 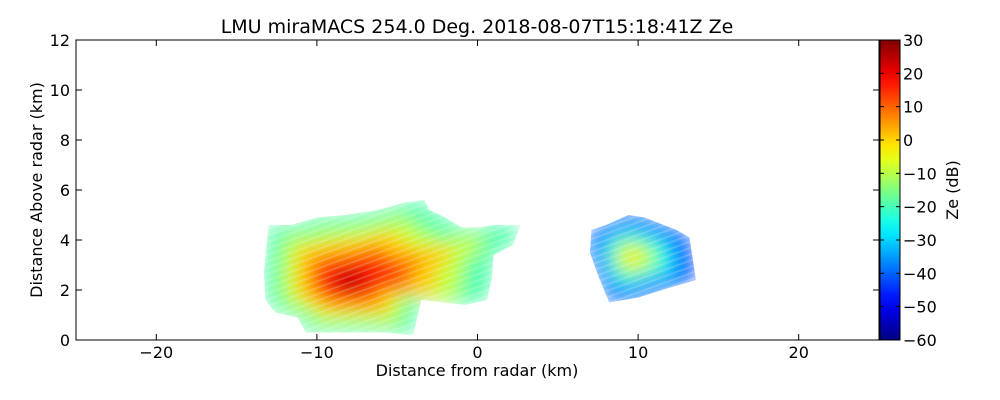 I want to click on colorbar-tick-label: −50, so click(x=920, y=307).